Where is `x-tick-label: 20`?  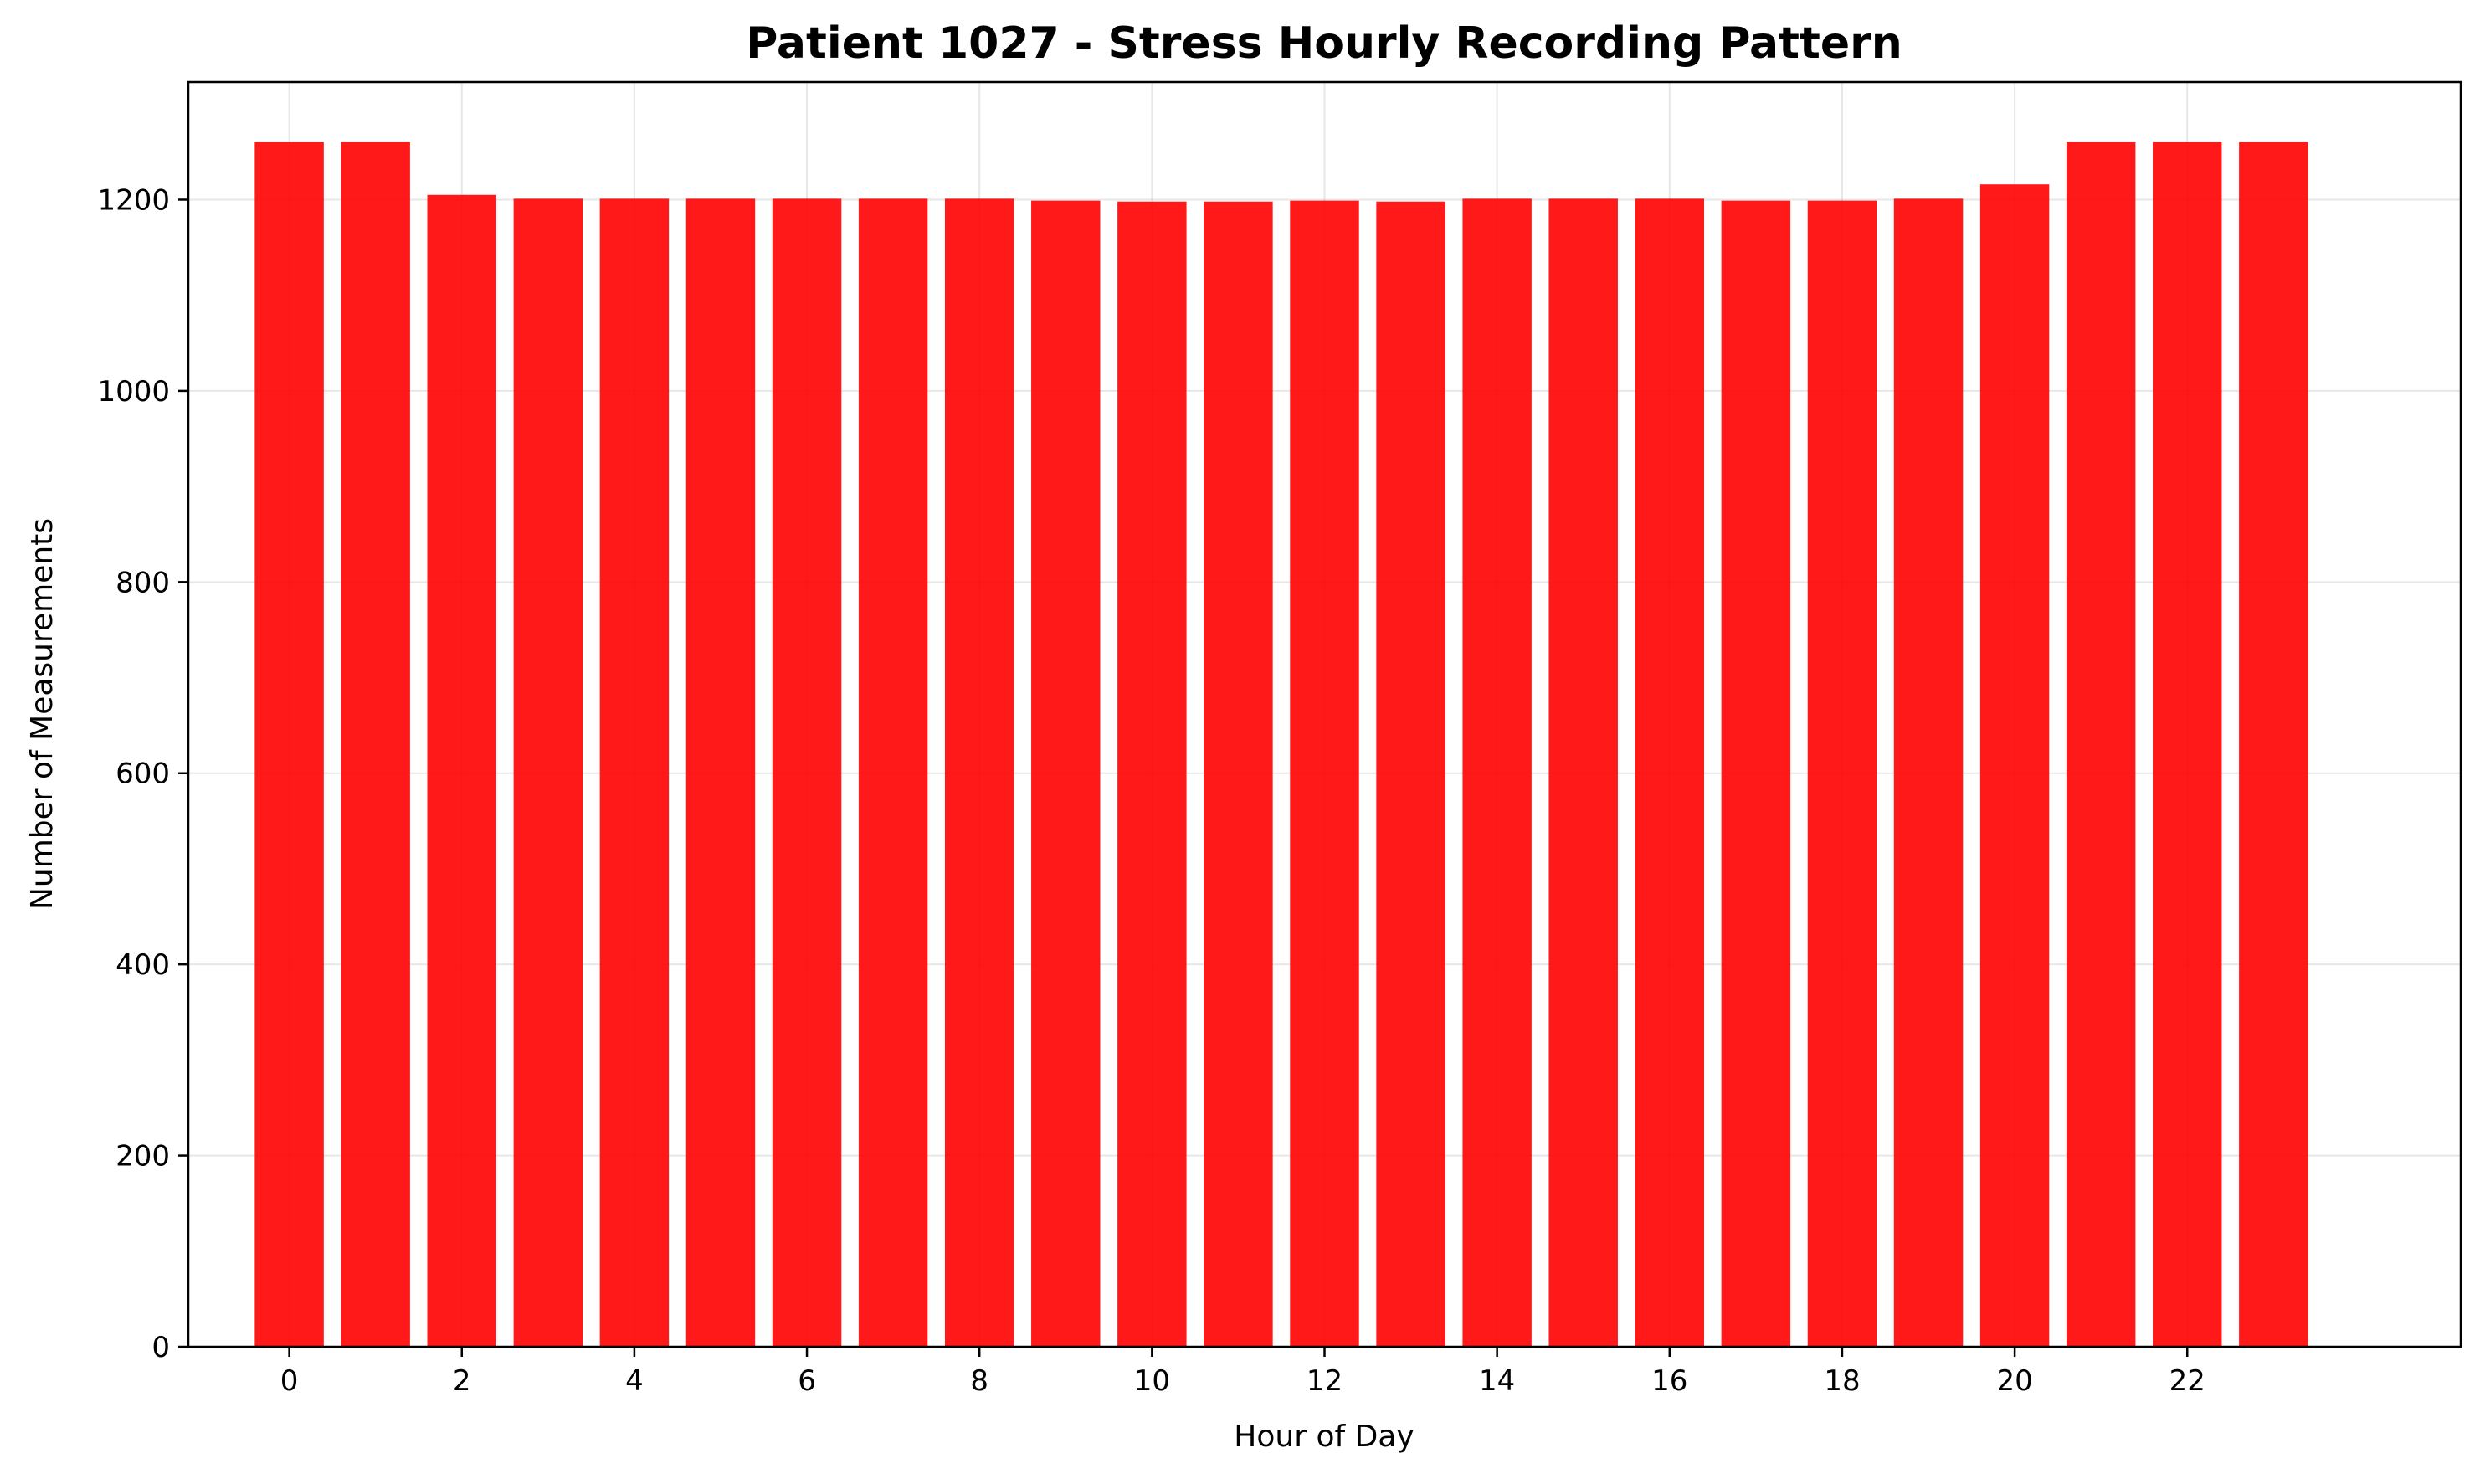
x-tick-label: 20 is located at coordinates (2014, 1381).